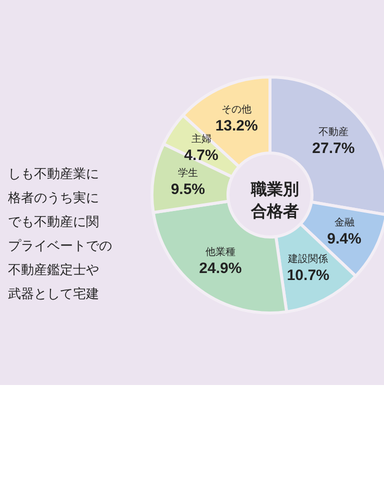 This screenshot has width=384, height=502. What do you see at coordinates (333, 148) in the screenshot?
I see `data-label: 27.7%` at bounding box center [333, 148].